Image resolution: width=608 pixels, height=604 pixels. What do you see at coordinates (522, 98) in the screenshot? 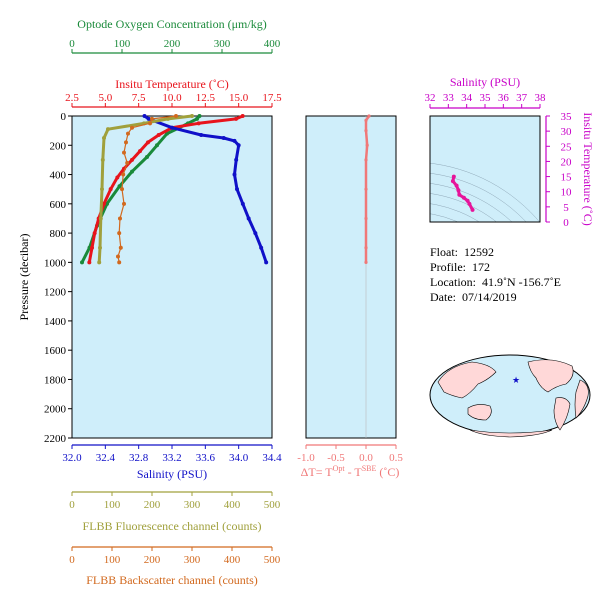
I see `ts-salinity-tick-label: 37` at bounding box center [522, 98].